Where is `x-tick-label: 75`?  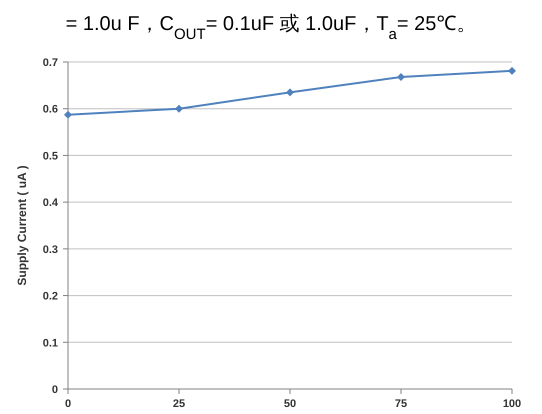
x-tick-label: 75 is located at coordinates (401, 404).